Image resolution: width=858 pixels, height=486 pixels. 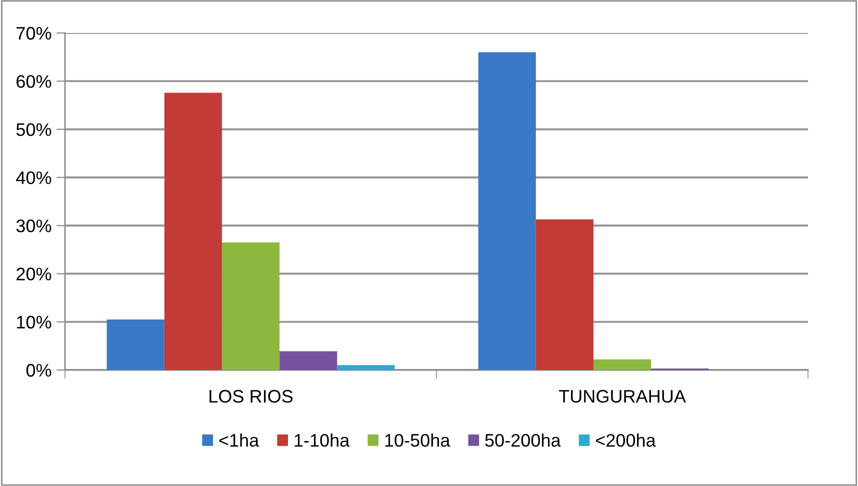 I want to click on y-tick-label: 50%, so click(x=34, y=129).